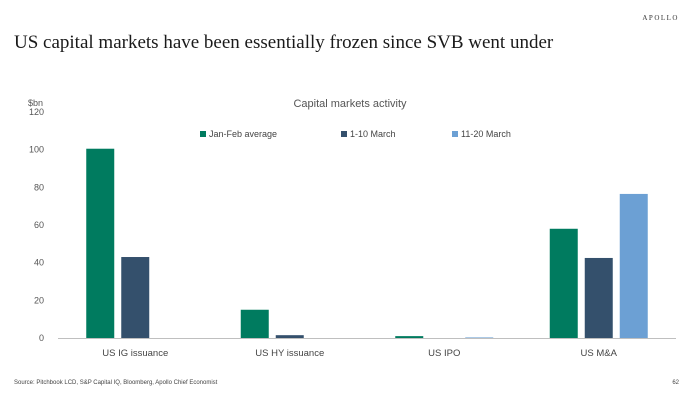 This screenshot has height=400, width=699. Describe the element at coordinates (39, 187) in the screenshot. I see `y-tick-label: 80` at that location.